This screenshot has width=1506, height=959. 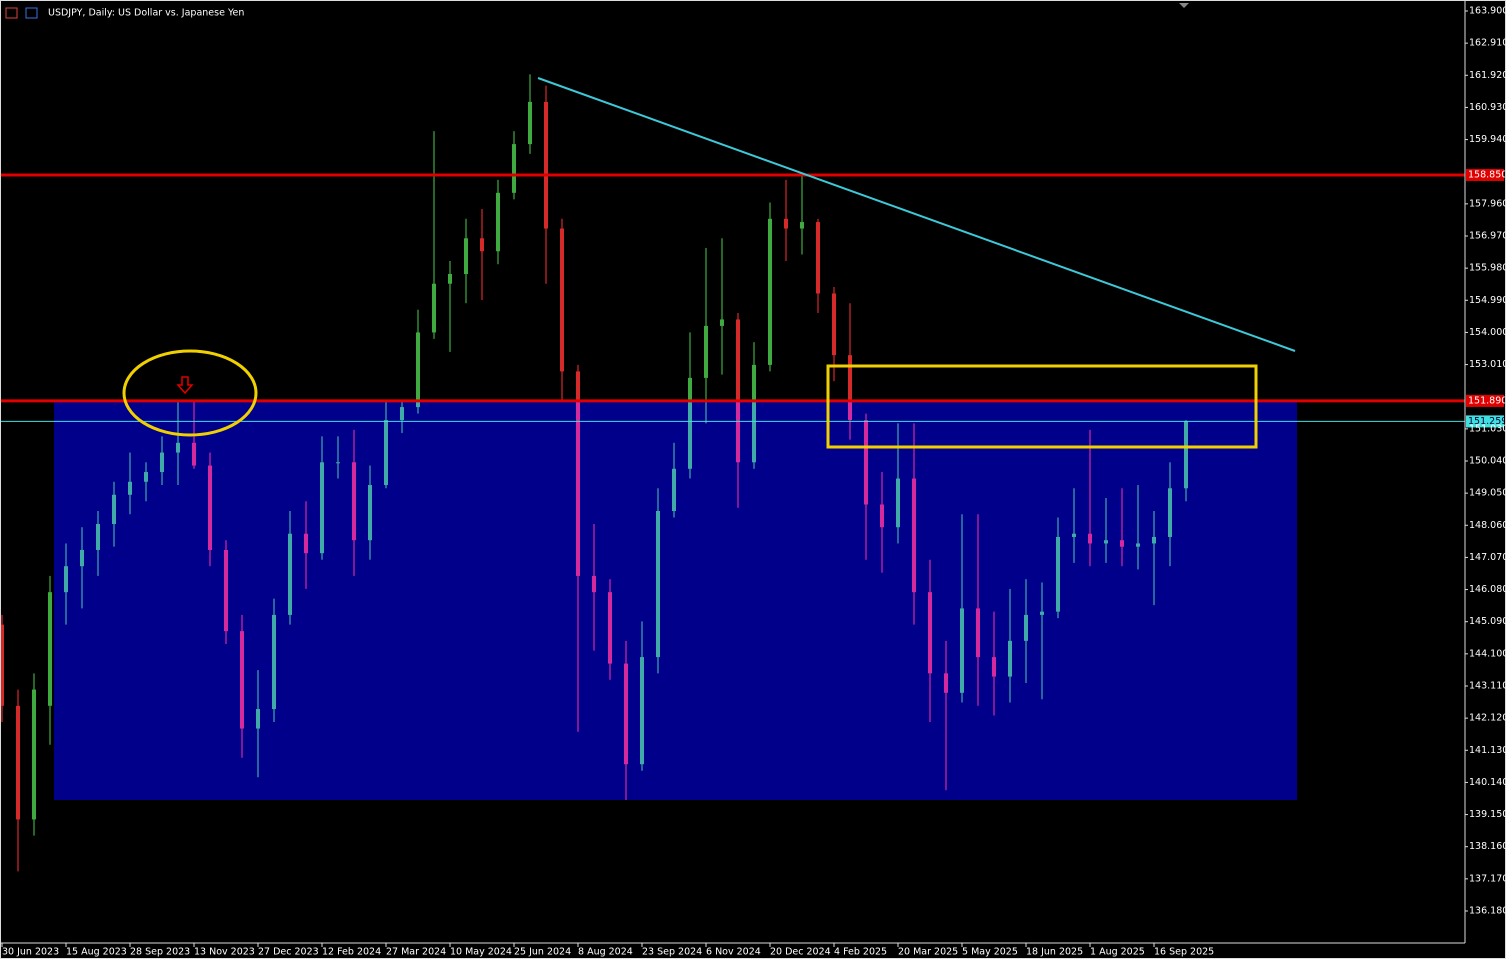 I want to click on y-tick-label: 140.140, so click(x=1487, y=782).